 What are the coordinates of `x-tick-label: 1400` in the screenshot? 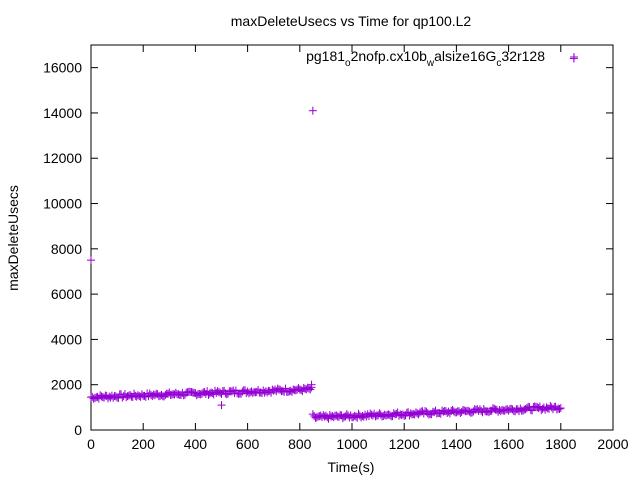 It's located at (456, 444).